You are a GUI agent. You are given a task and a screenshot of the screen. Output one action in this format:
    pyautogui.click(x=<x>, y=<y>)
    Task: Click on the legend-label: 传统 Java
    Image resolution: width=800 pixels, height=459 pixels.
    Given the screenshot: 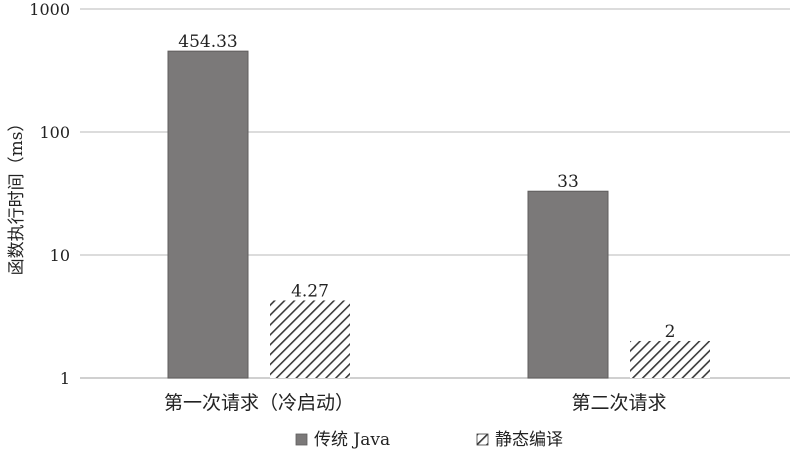 What is the action you would take?
    pyautogui.click(x=352, y=440)
    